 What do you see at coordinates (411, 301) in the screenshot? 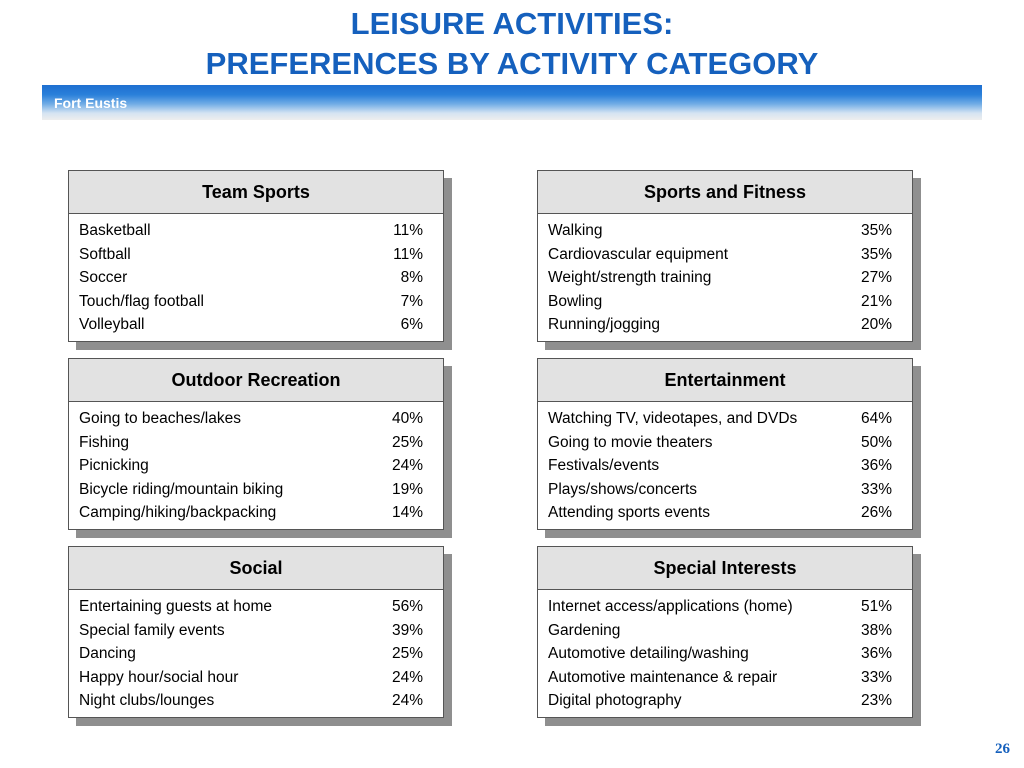
I see `activity-percent: 7%` at bounding box center [411, 301].